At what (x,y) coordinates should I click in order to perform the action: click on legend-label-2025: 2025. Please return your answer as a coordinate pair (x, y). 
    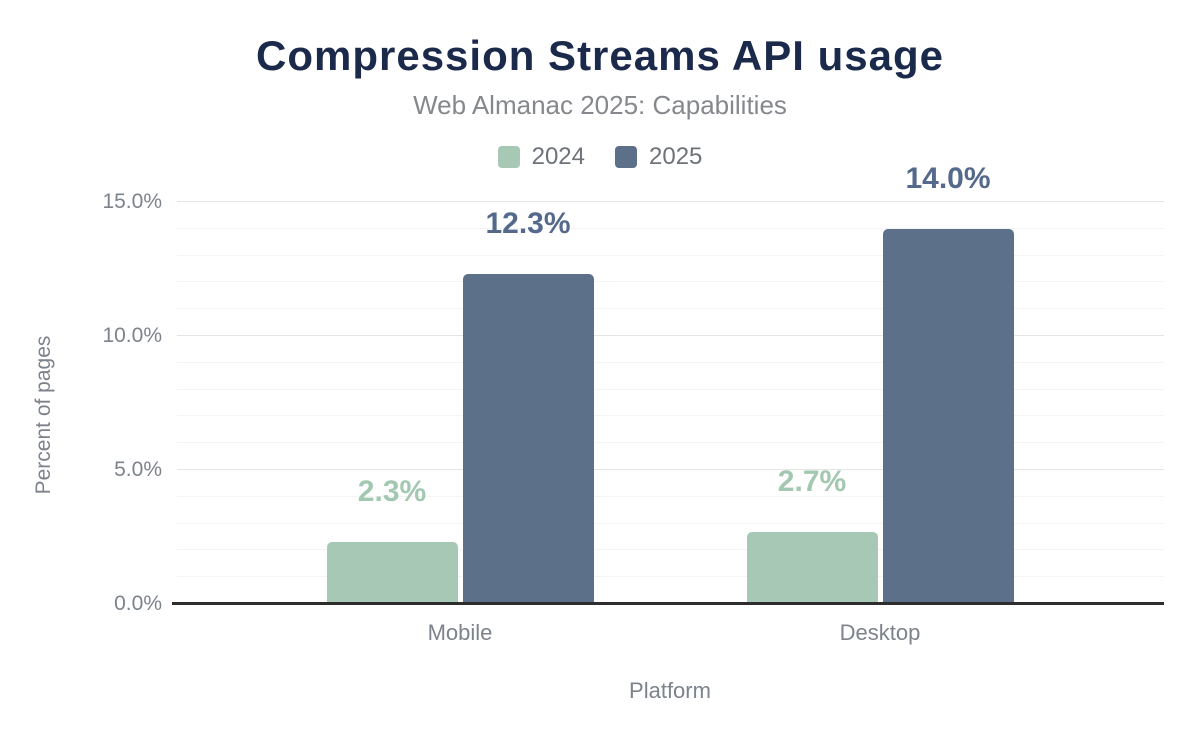
    Looking at the image, I should click on (676, 156).